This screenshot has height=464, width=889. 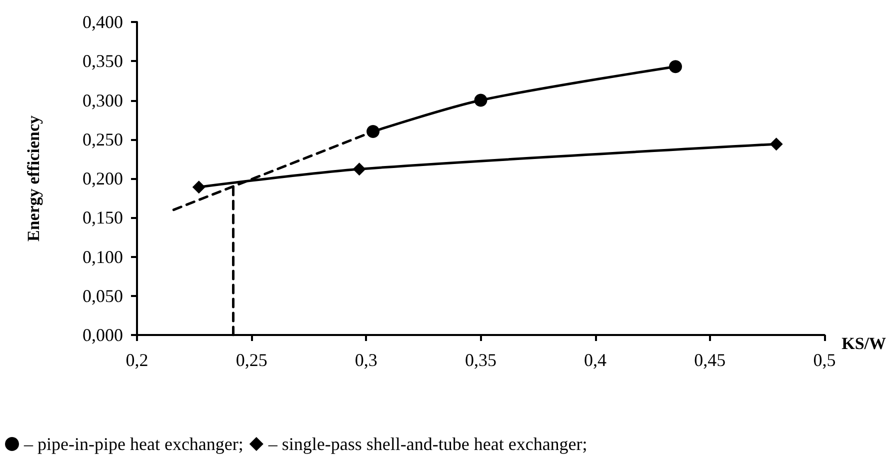 What do you see at coordinates (137, 360) in the screenshot?
I see `x-tick-label: 0,2` at bounding box center [137, 360].